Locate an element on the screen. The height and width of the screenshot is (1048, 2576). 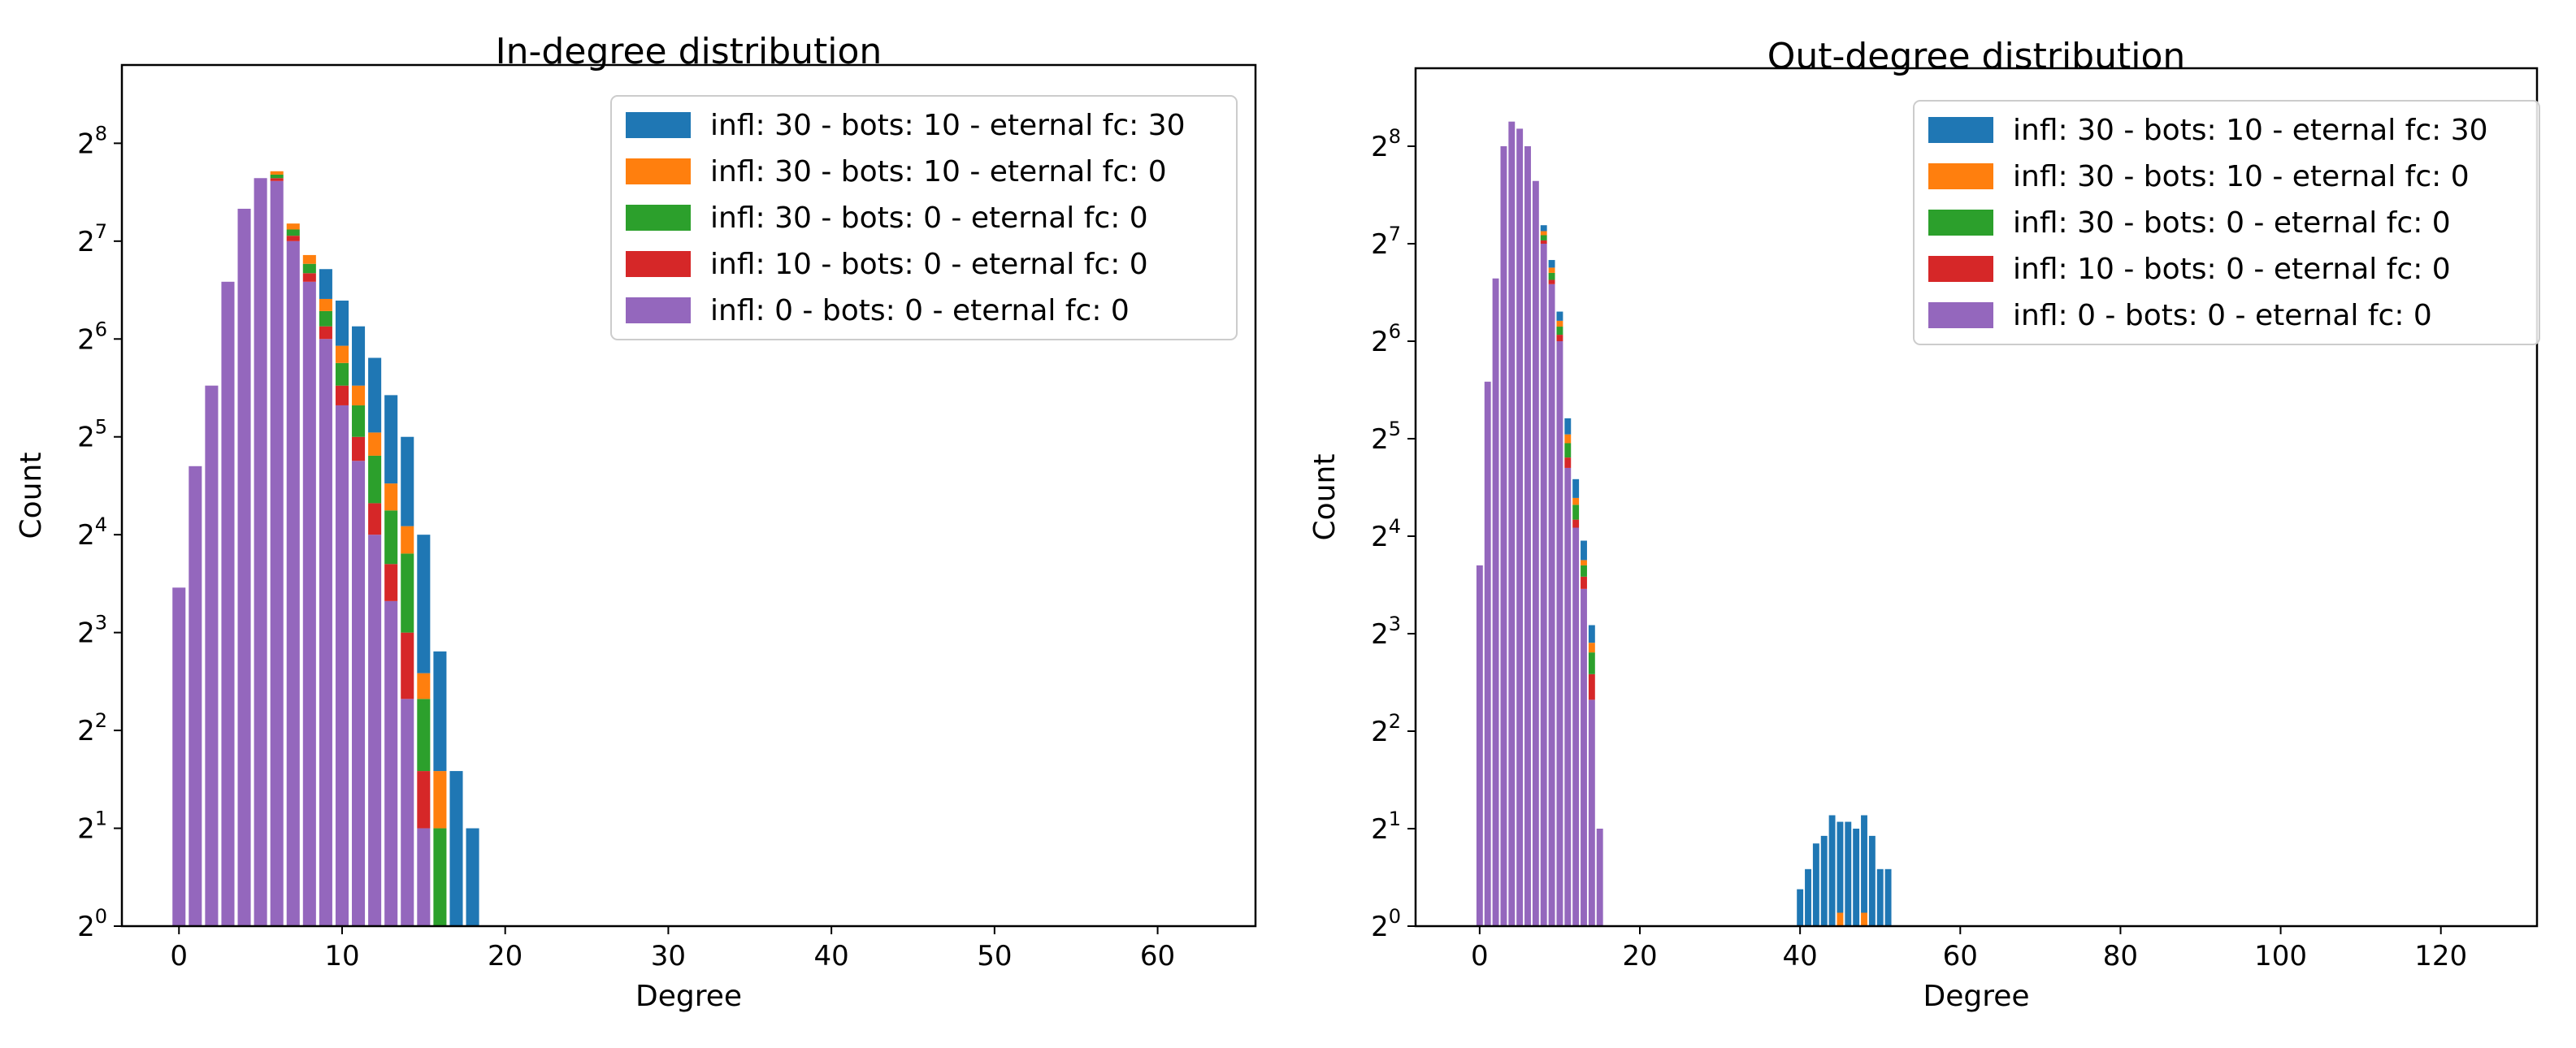
x-tick-label: 120 is located at coordinates (2440, 956).